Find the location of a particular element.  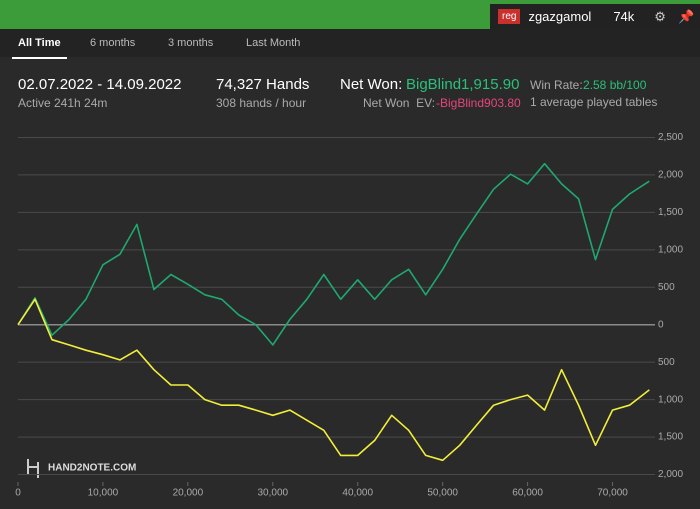

user-box: reg zgazgamol 74k ⚙ 📌 ✕ is located at coordinates (595, 16).